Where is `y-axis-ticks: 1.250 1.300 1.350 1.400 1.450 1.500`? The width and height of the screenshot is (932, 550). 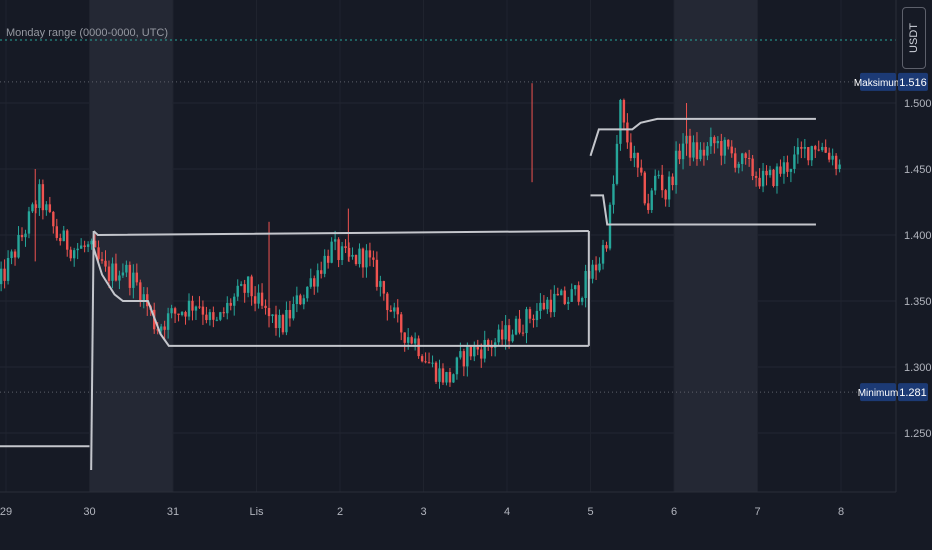 y-axis-ticks: 1.250 1.300 1.350 1.400 1.450 1.500 is located at coordinates (918, 269).